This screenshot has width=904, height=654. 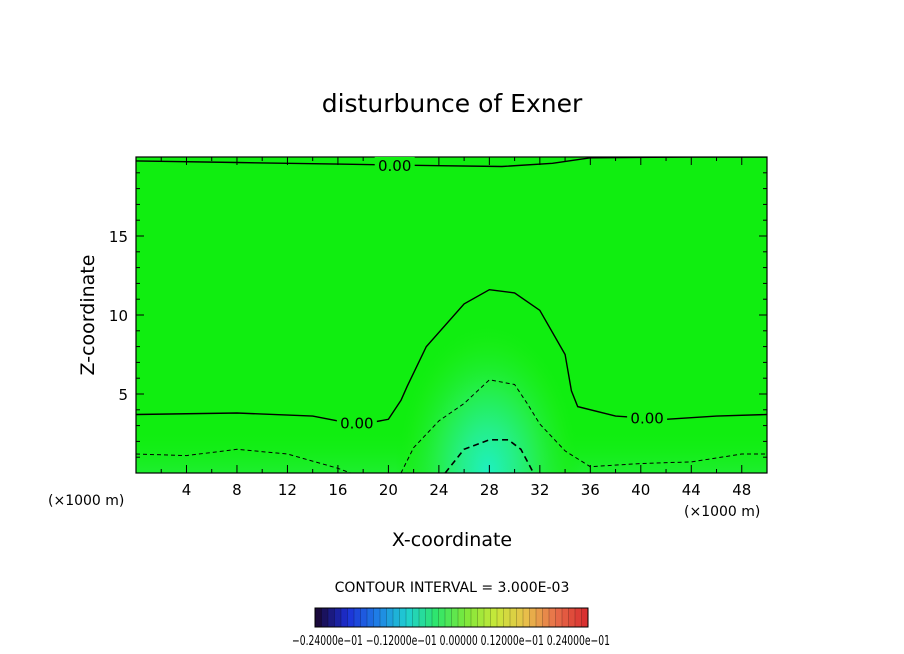 What do you see at coordinates (438, 490) in the screenshot?
I see `x-tick-label: 24` at bounding box center [438, 490].